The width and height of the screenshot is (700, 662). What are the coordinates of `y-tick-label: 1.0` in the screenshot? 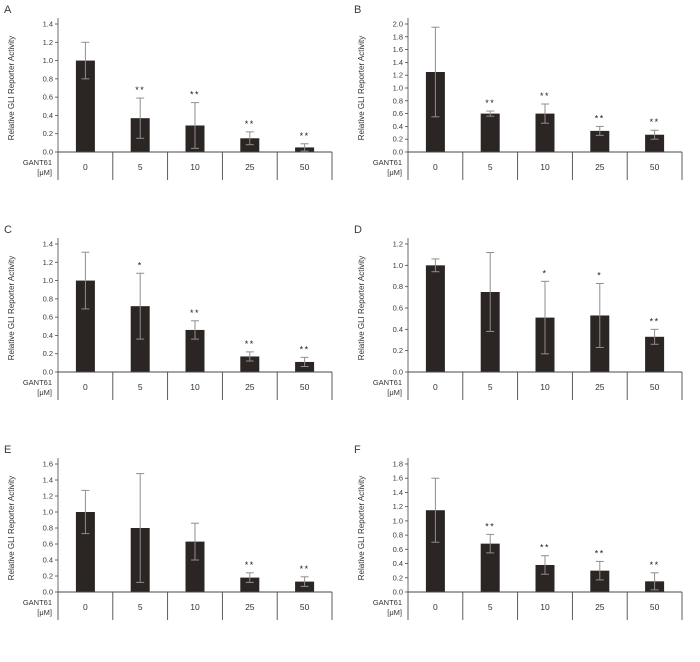 It's located at (48, 512).